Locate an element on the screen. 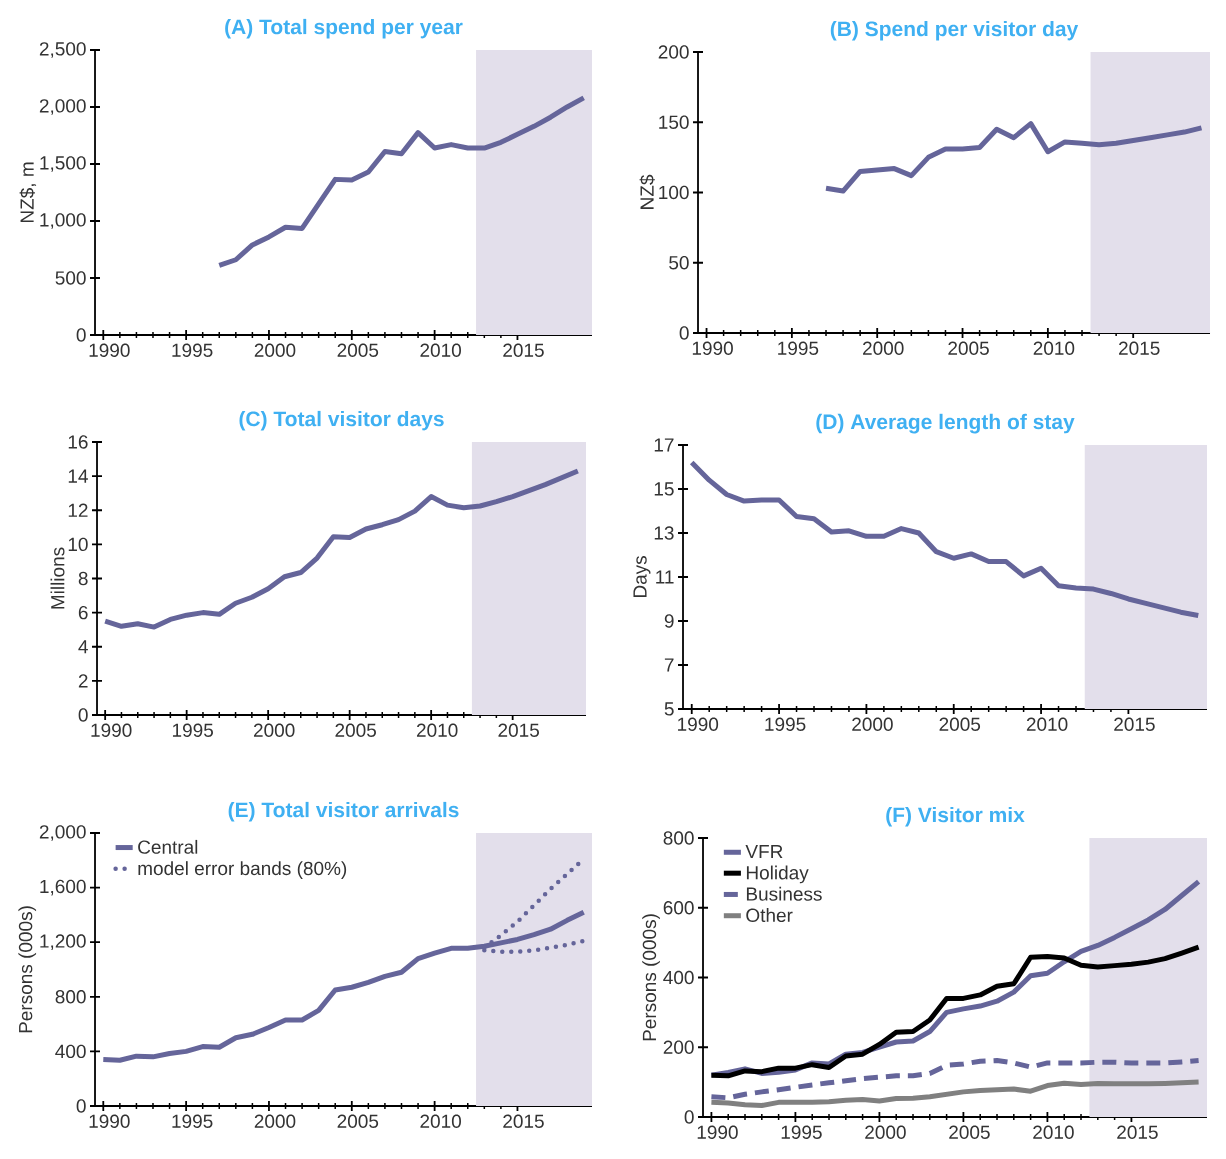  chart-title: (F) Visitor mix is located at coordinates (955, 816).